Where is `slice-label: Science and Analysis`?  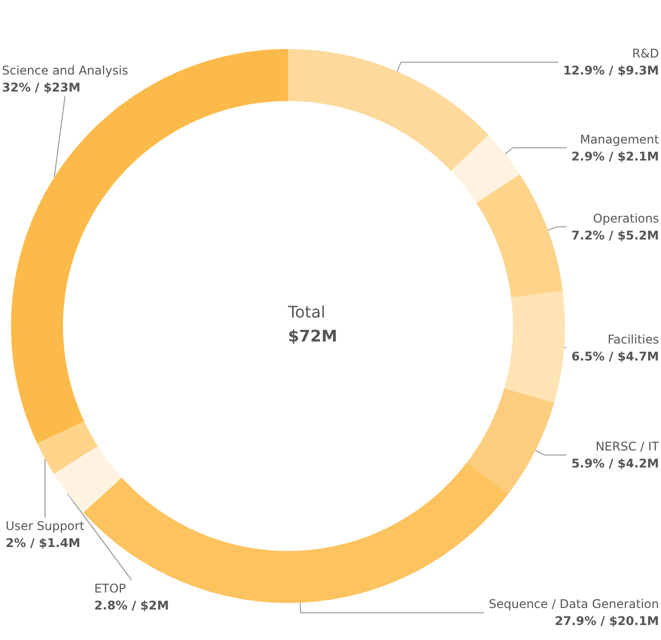 slice-label: Science and Analysis is located at coordinates (65, 70).